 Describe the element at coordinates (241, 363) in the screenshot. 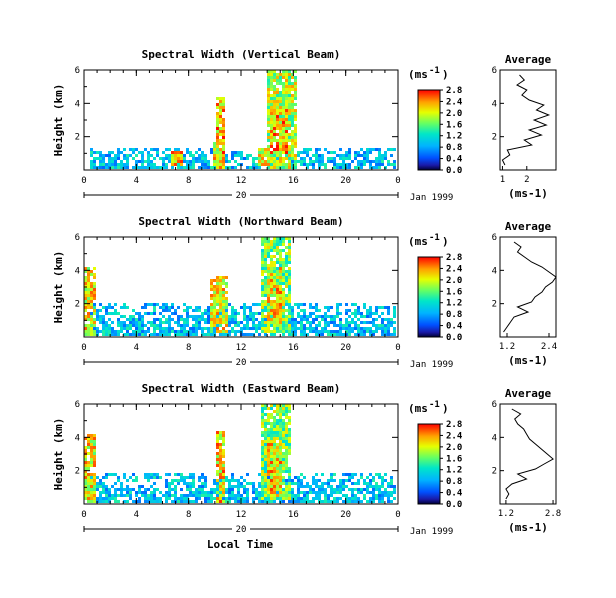

I see `day-label: 20` at that location.